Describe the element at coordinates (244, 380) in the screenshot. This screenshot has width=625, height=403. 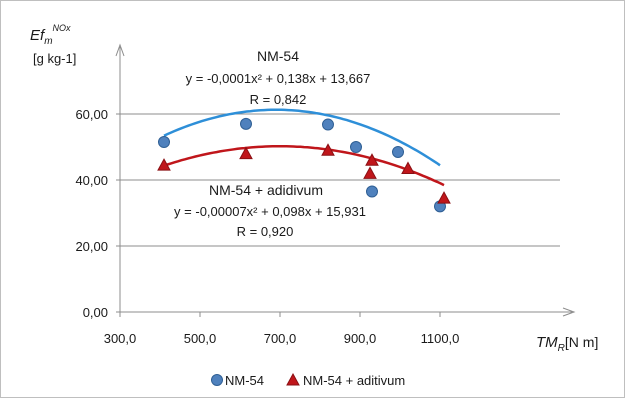
I see `legend-label-nm54: NM-54` at that location.